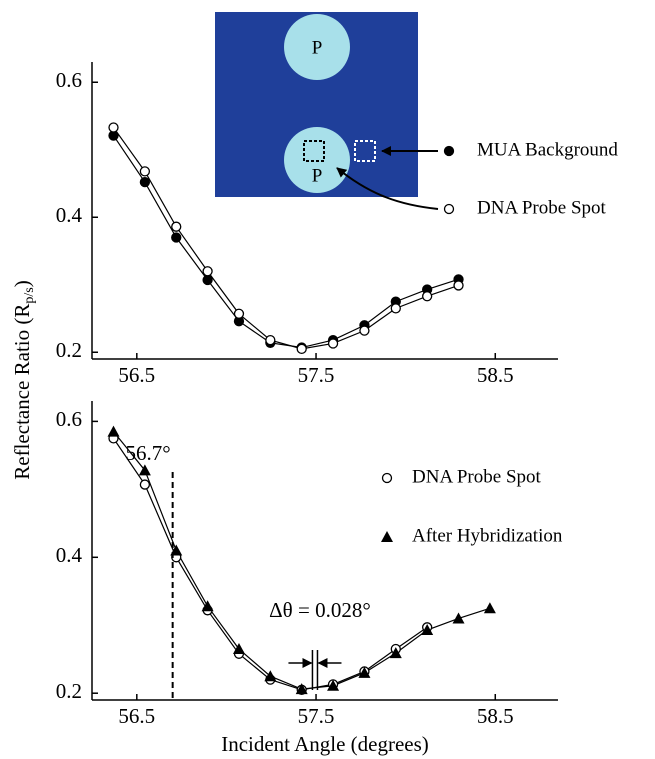 The image size is (655, 759). I want to click on fit-line, so click(286, 242).